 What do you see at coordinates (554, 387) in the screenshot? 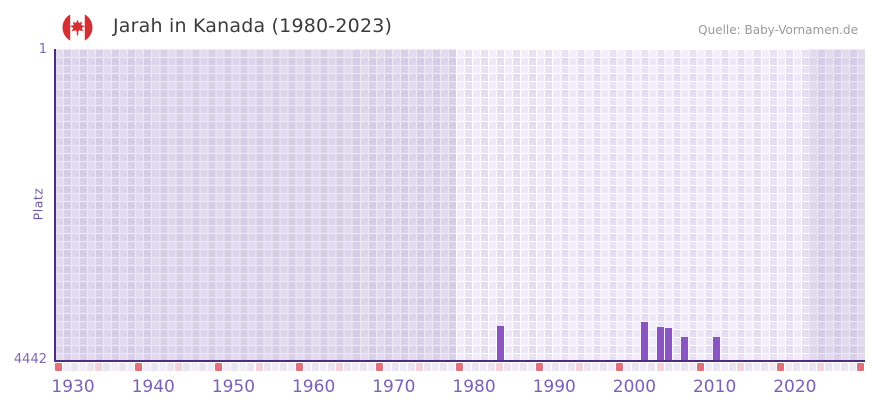
I see `x-tick-1990: 1990` at bounding box center [554, 387].